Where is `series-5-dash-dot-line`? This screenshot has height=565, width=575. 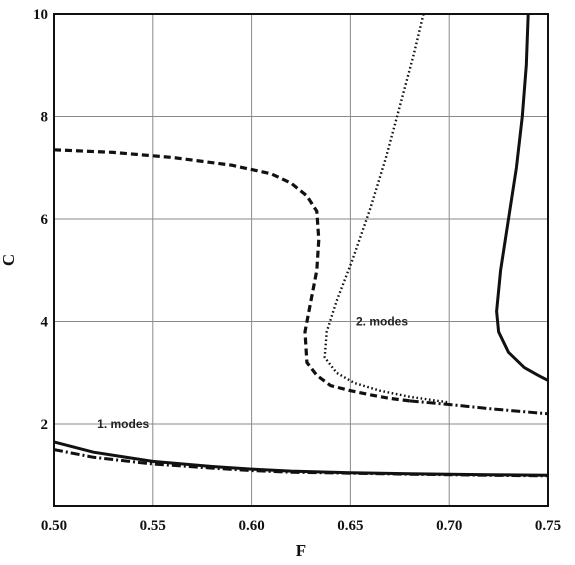 series-5-dash-dot-line is located at coordinates (479, 407).